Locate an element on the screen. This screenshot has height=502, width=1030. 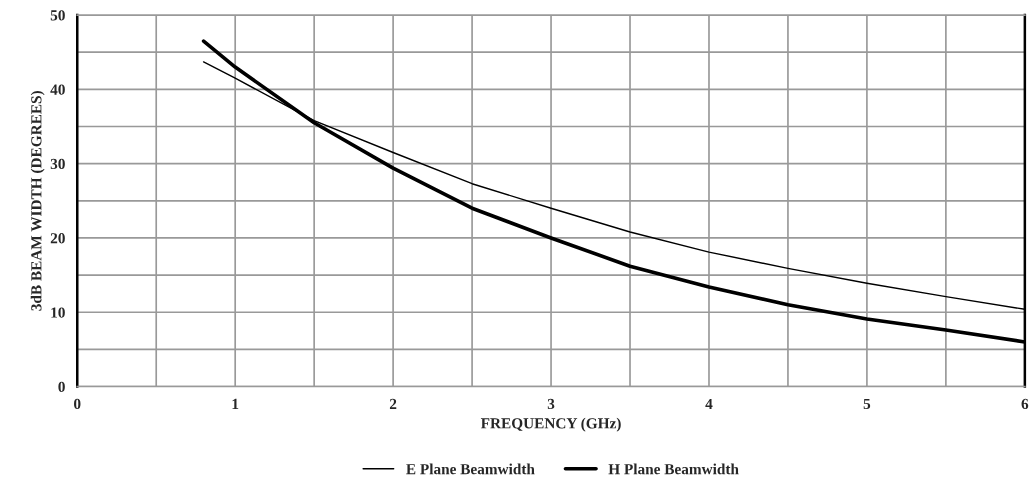
y-tick-label: 30 is located at coordinates (57, 164).